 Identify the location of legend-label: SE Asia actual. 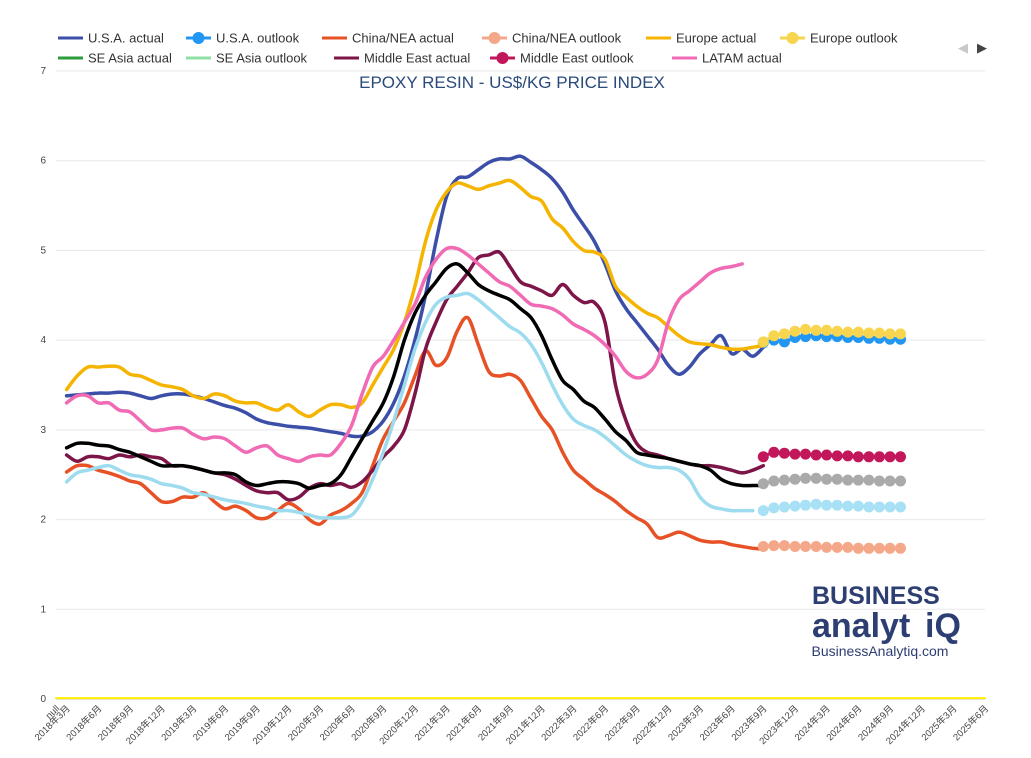
(130, 58).